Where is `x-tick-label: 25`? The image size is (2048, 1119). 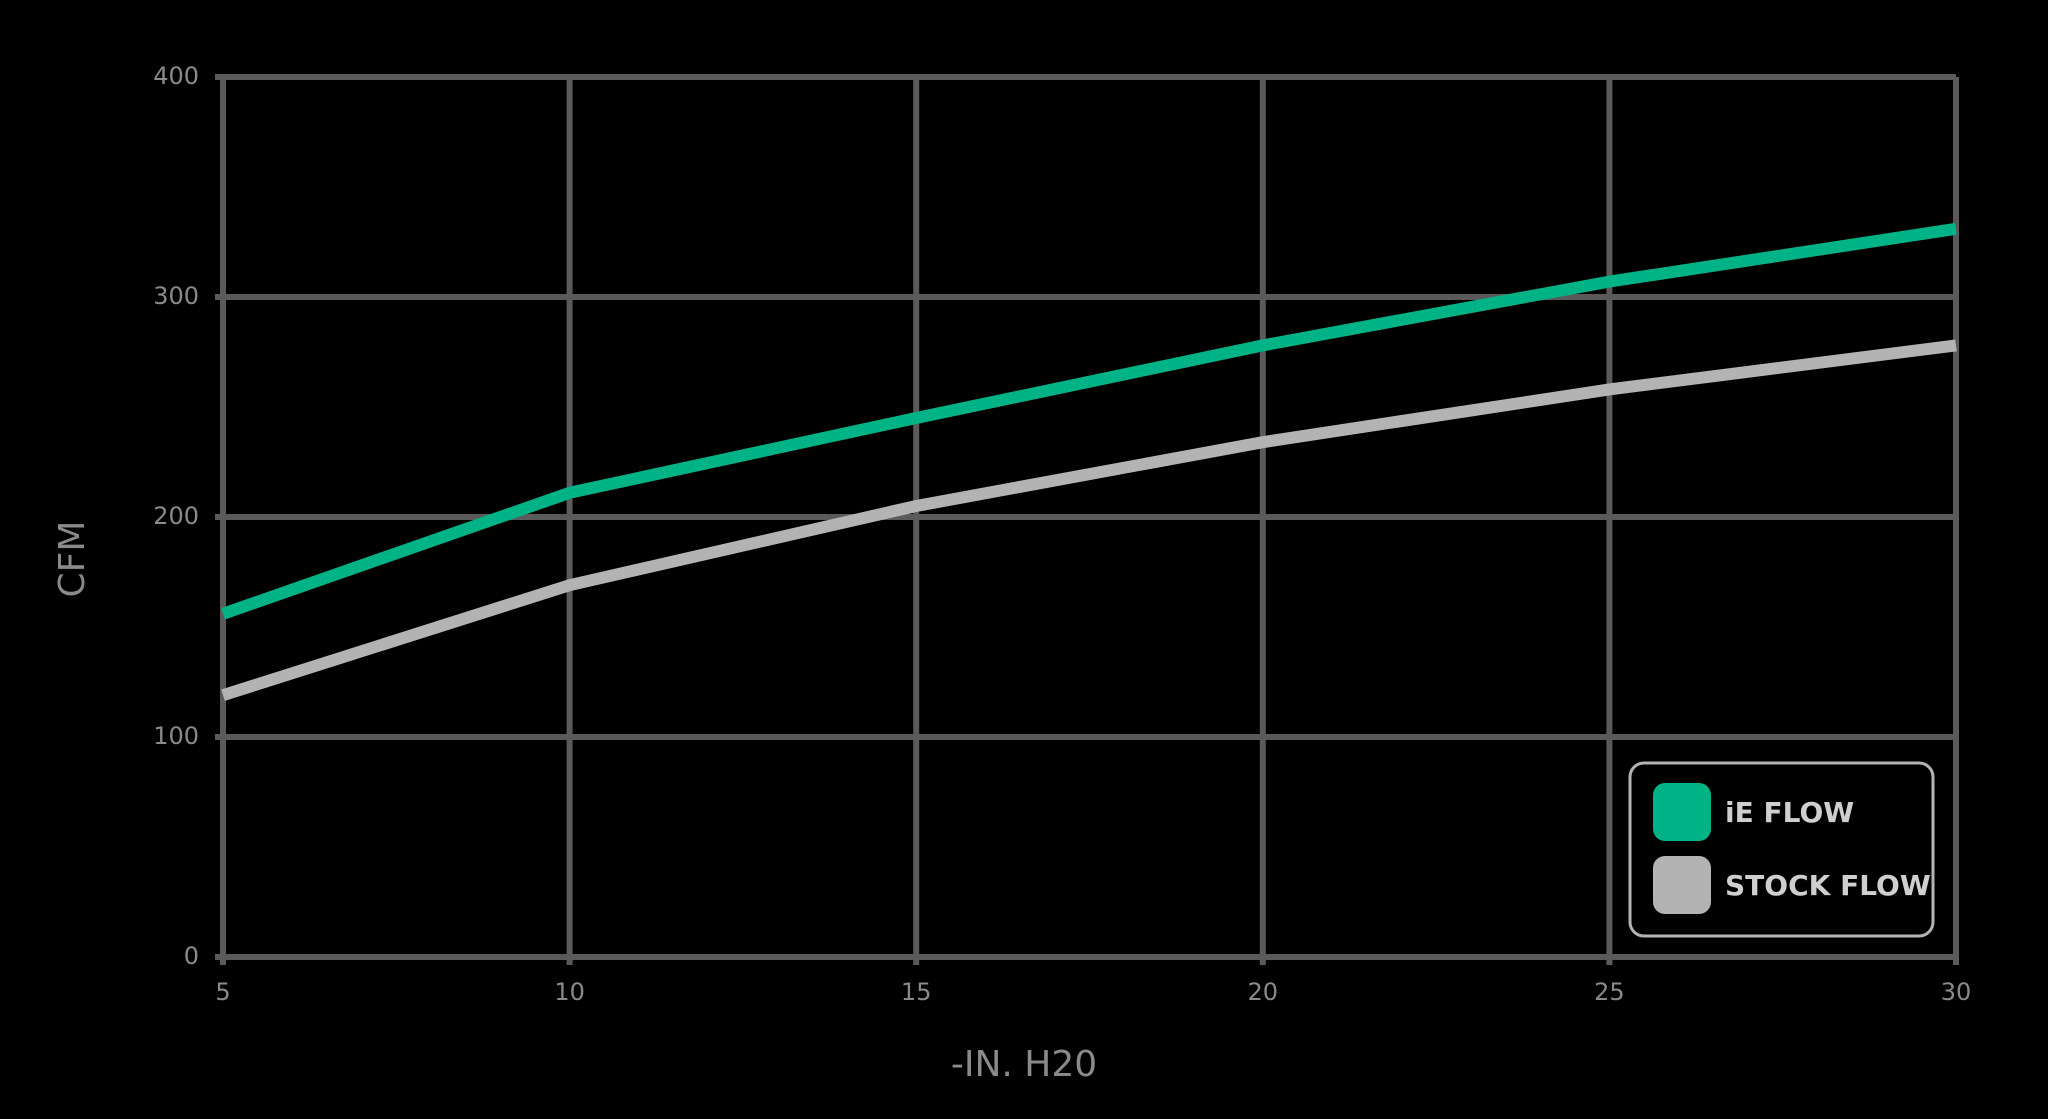 x-tick-label: 25 is located at coordinates (1609, 992).